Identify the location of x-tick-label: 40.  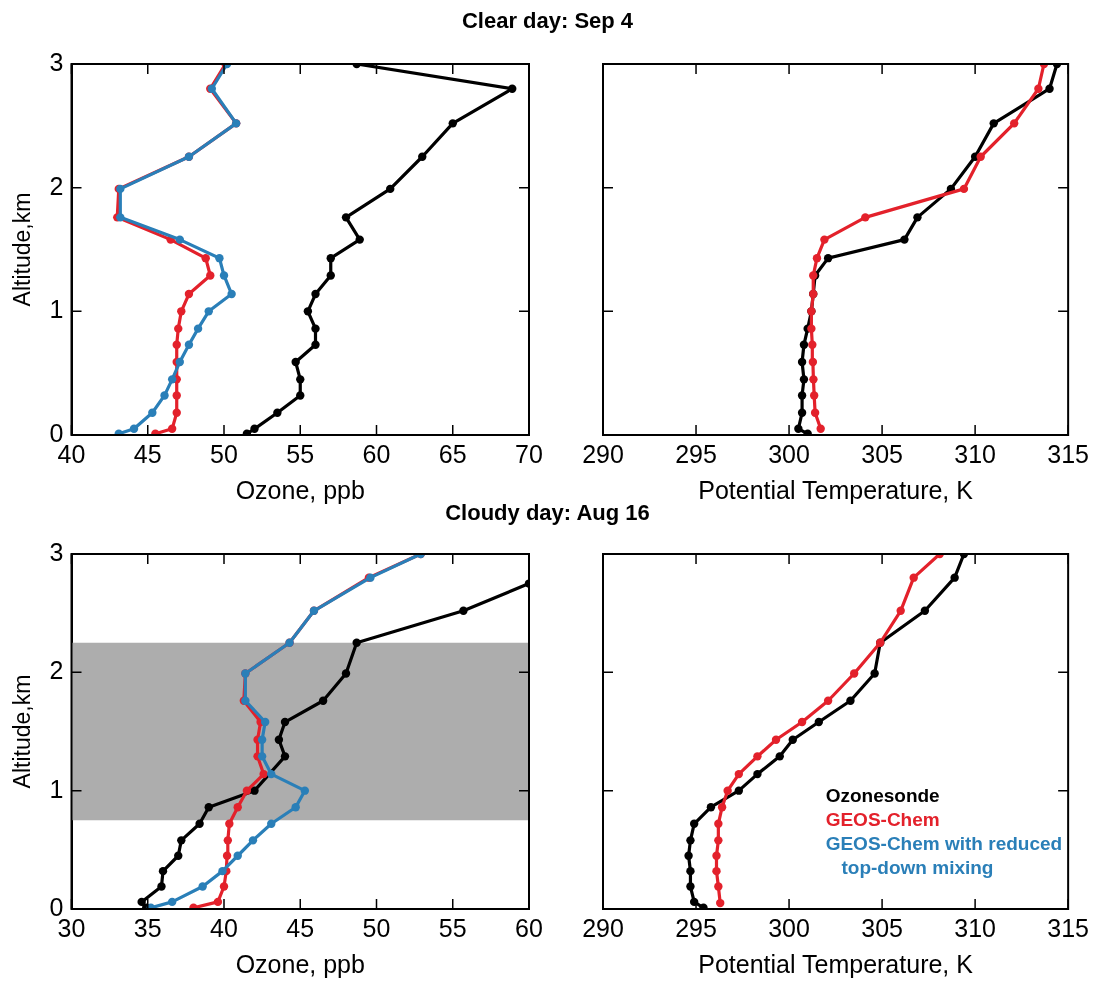
(224, 927).